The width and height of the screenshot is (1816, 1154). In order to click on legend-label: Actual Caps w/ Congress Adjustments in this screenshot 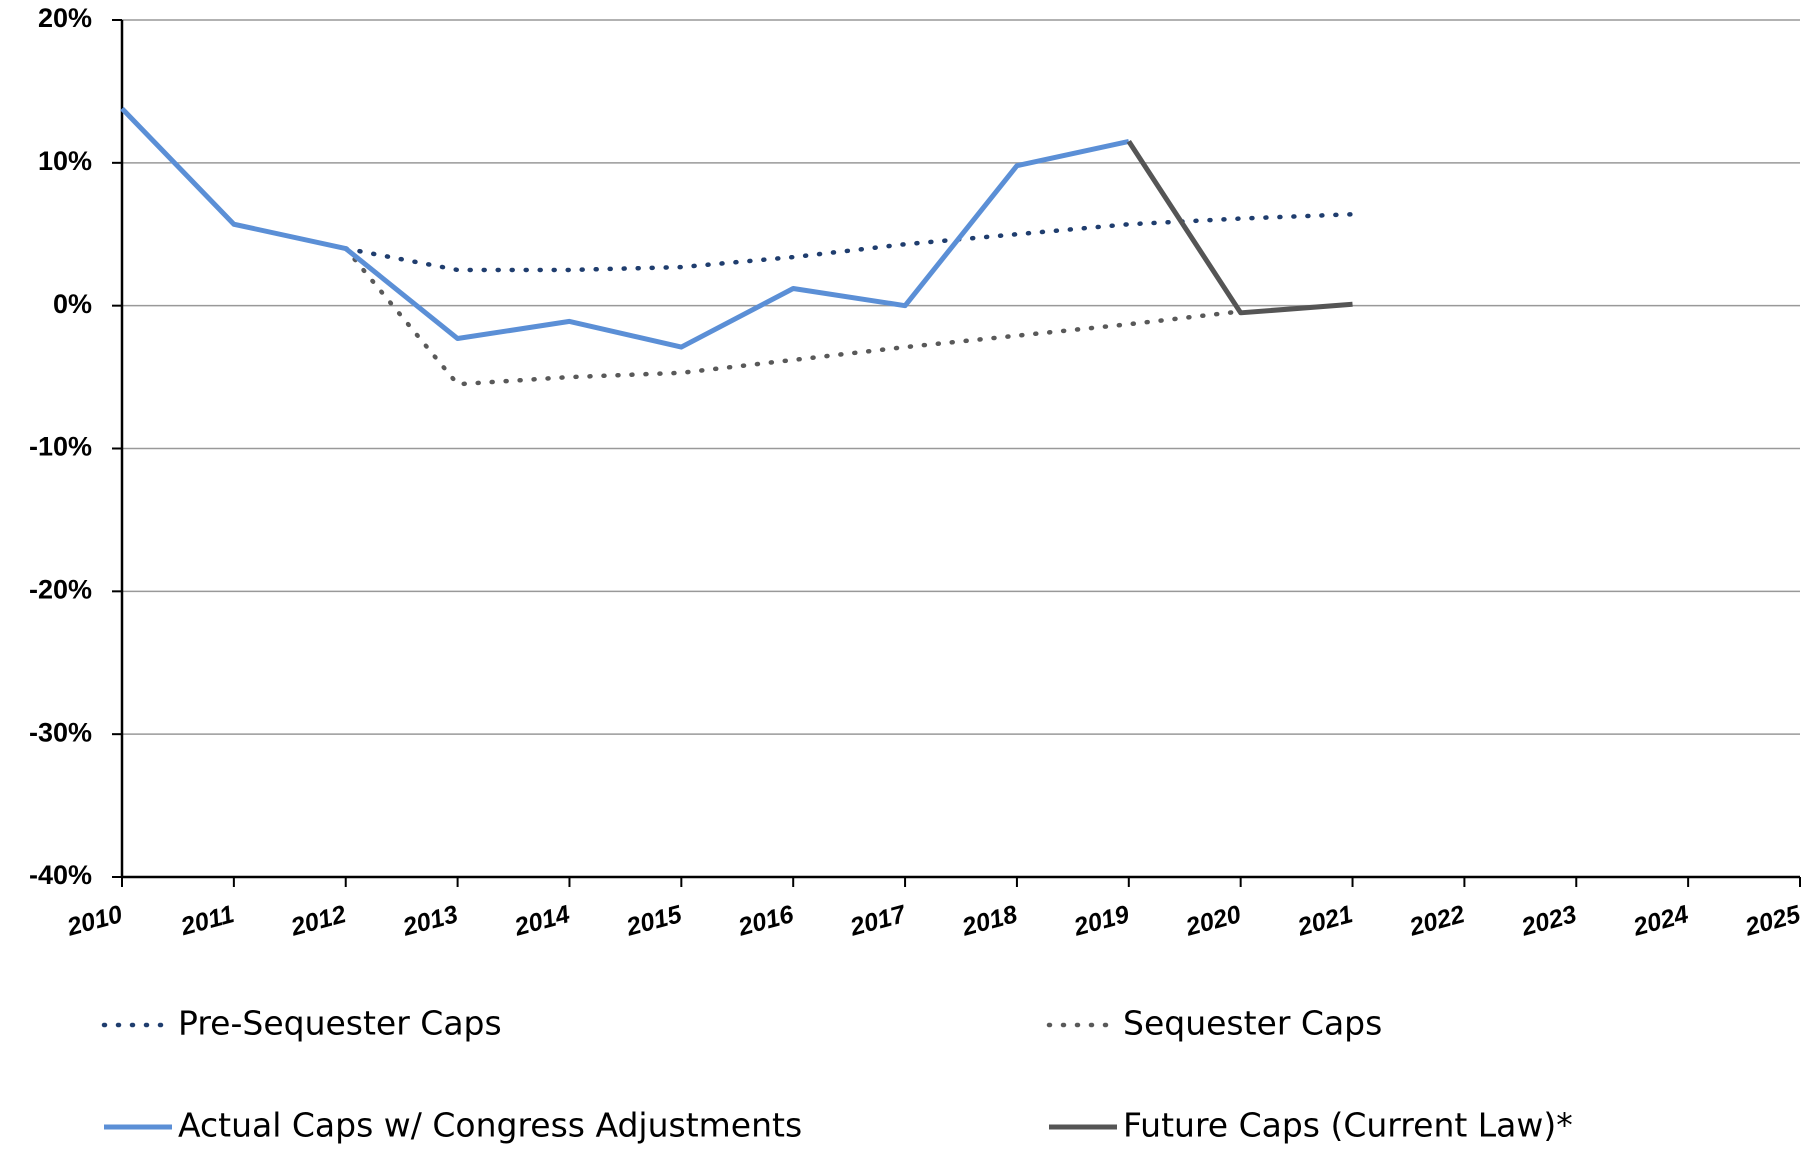, I will do `click(490, 1125)`.